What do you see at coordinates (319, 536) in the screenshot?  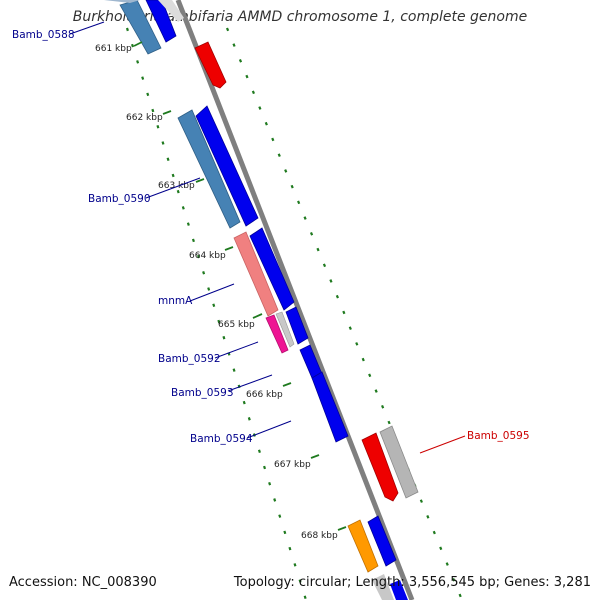 I see `tick-label-668: 668 kbp` at bounding box center [319, 536].